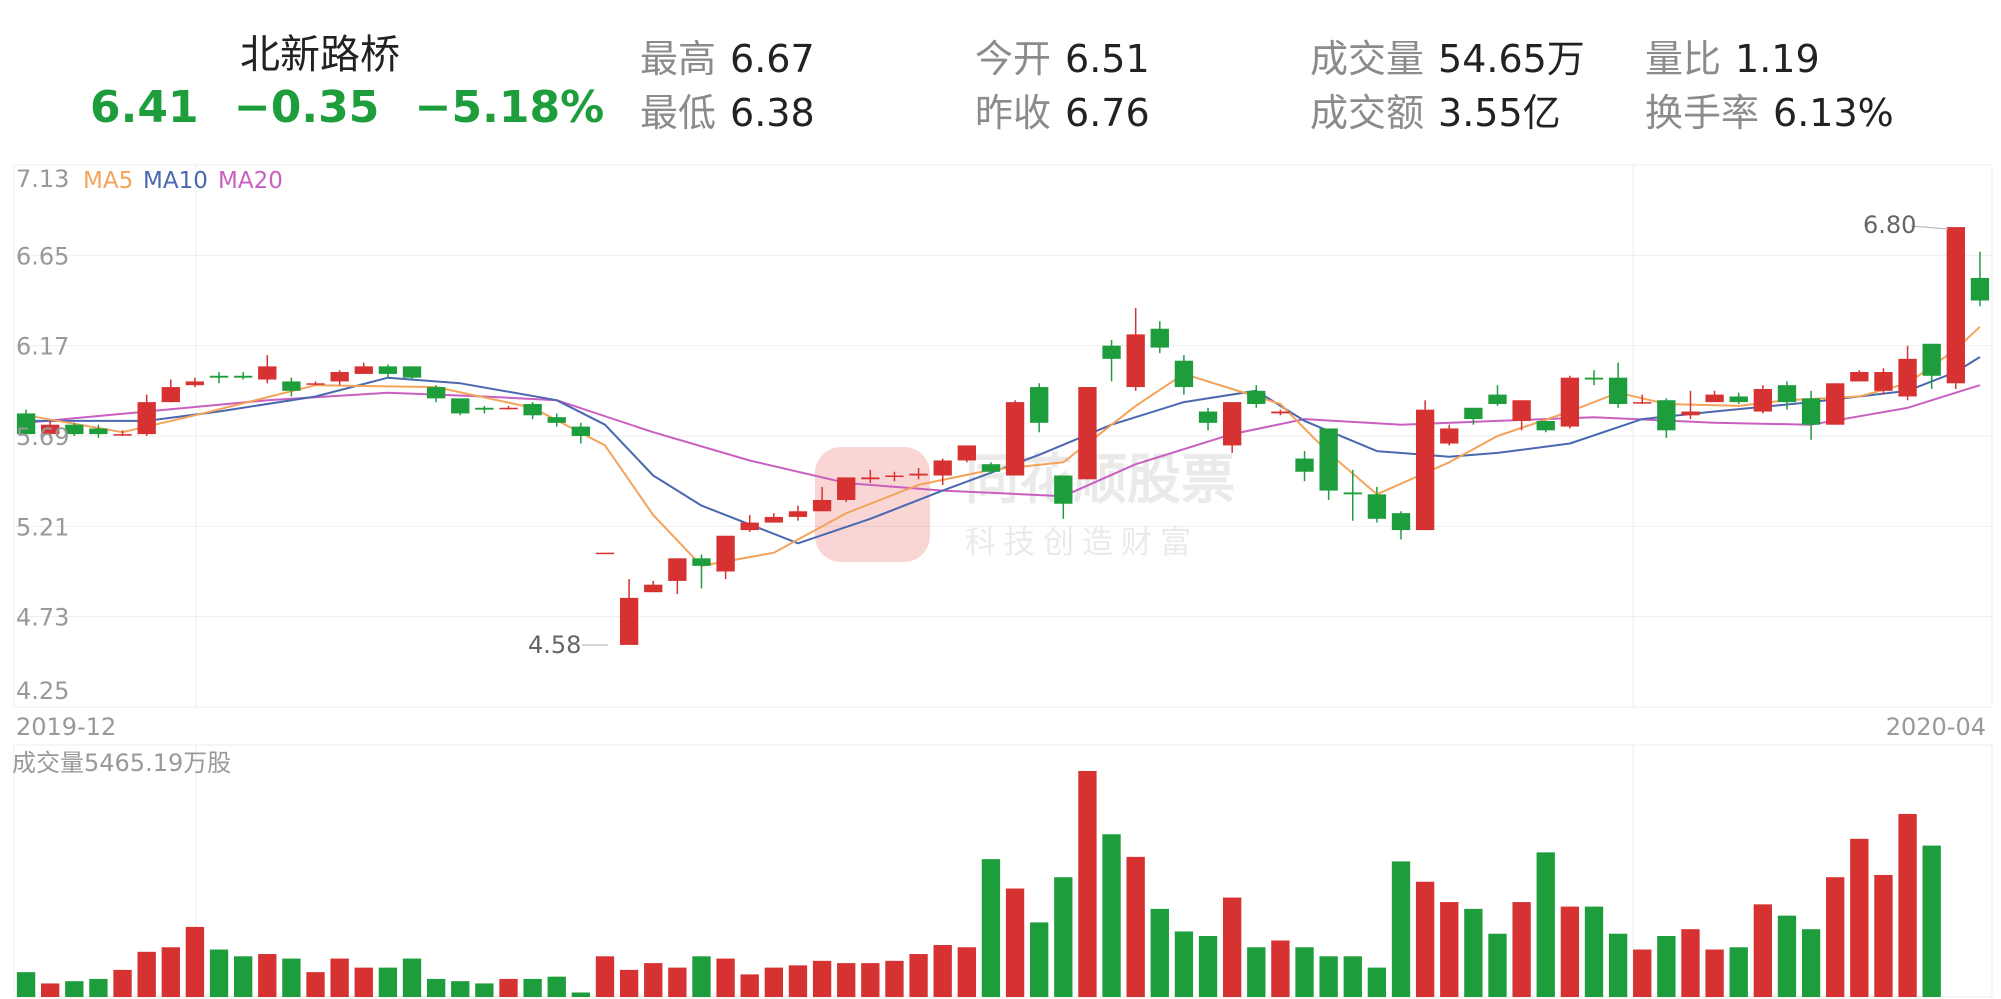  Describe the element at coordinates (1107, 113) in the screenshot. I see `stat-value: 6.76` at that location.